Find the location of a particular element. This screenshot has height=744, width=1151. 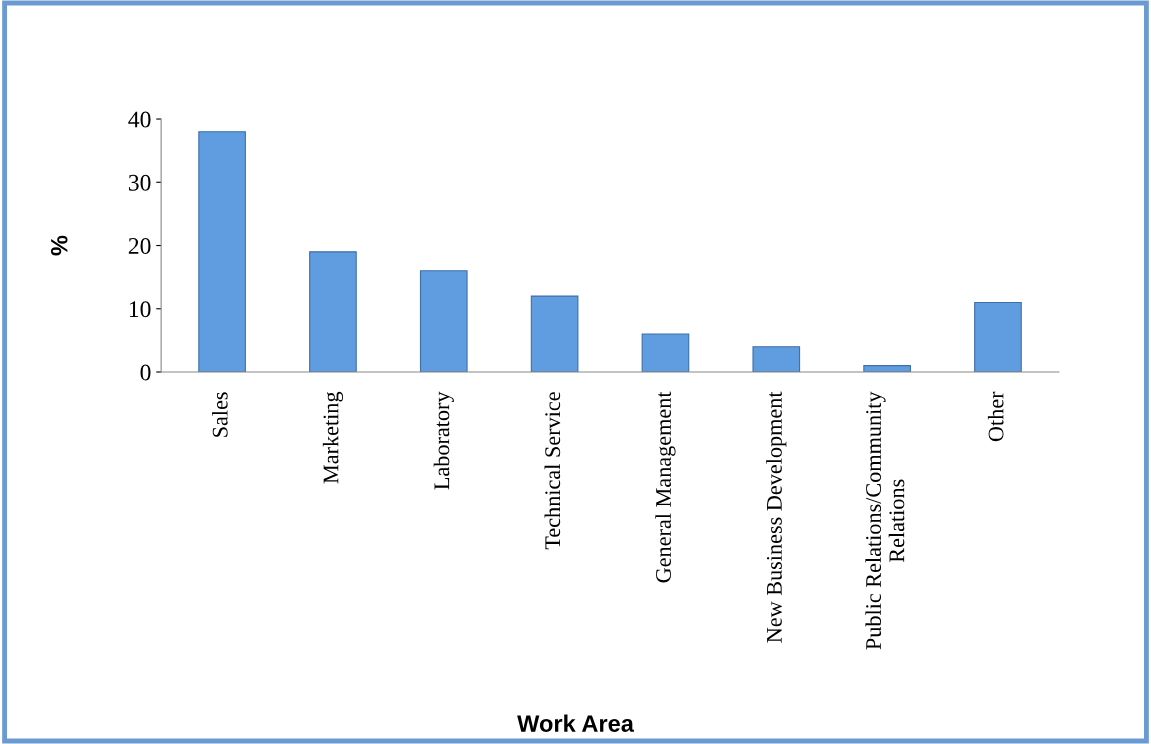

x-tick-label: Marketing is located at coordinates (333, 437).